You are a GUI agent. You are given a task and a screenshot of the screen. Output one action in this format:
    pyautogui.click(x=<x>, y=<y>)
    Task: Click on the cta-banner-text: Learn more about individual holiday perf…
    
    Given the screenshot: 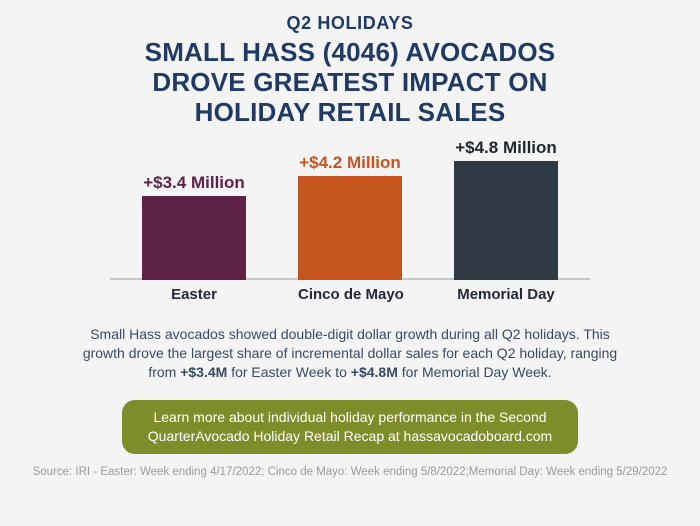 What is the action you would take?
    pyautogui.click(x=350, y=426)
    